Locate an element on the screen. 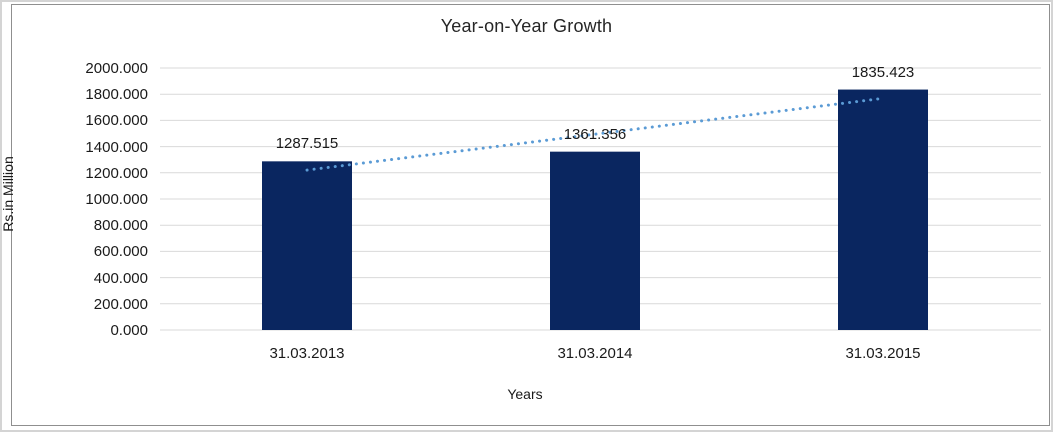 The image size is (1053, 432). y-axis-title: Rs.in Million is located at coordinates (8, 194).